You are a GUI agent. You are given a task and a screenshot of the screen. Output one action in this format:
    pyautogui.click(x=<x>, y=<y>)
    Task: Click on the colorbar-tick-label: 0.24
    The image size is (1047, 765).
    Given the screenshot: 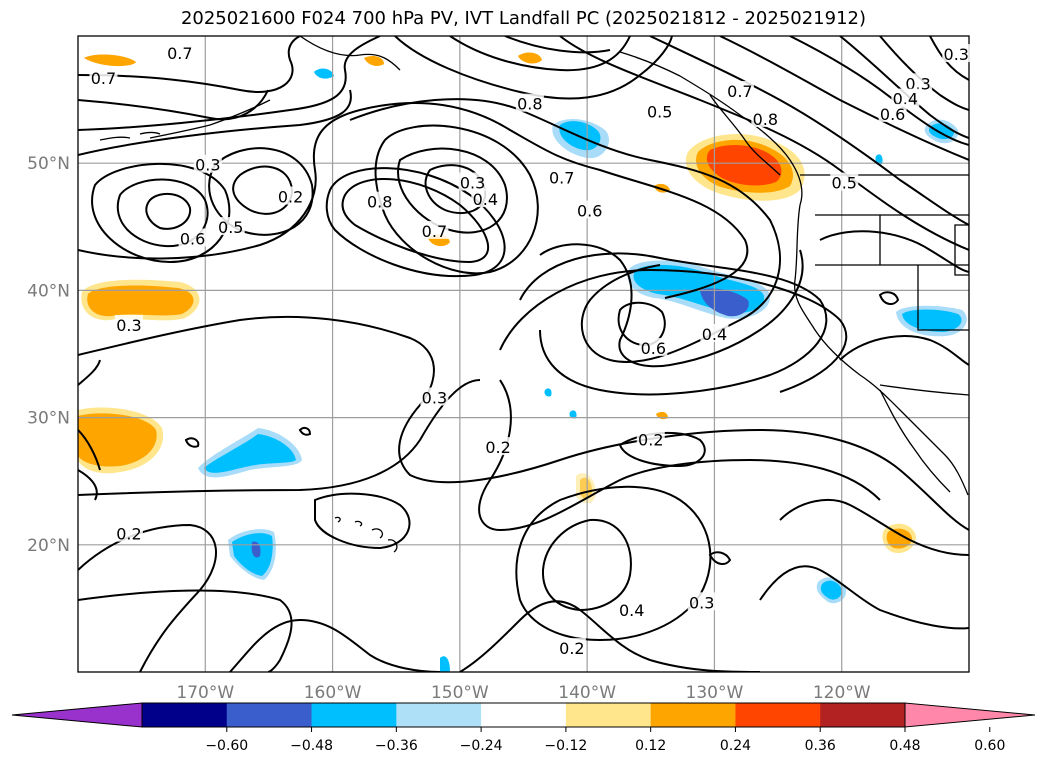 What is the action you would take?
    pyautogui.click(x=735, y=746)
    